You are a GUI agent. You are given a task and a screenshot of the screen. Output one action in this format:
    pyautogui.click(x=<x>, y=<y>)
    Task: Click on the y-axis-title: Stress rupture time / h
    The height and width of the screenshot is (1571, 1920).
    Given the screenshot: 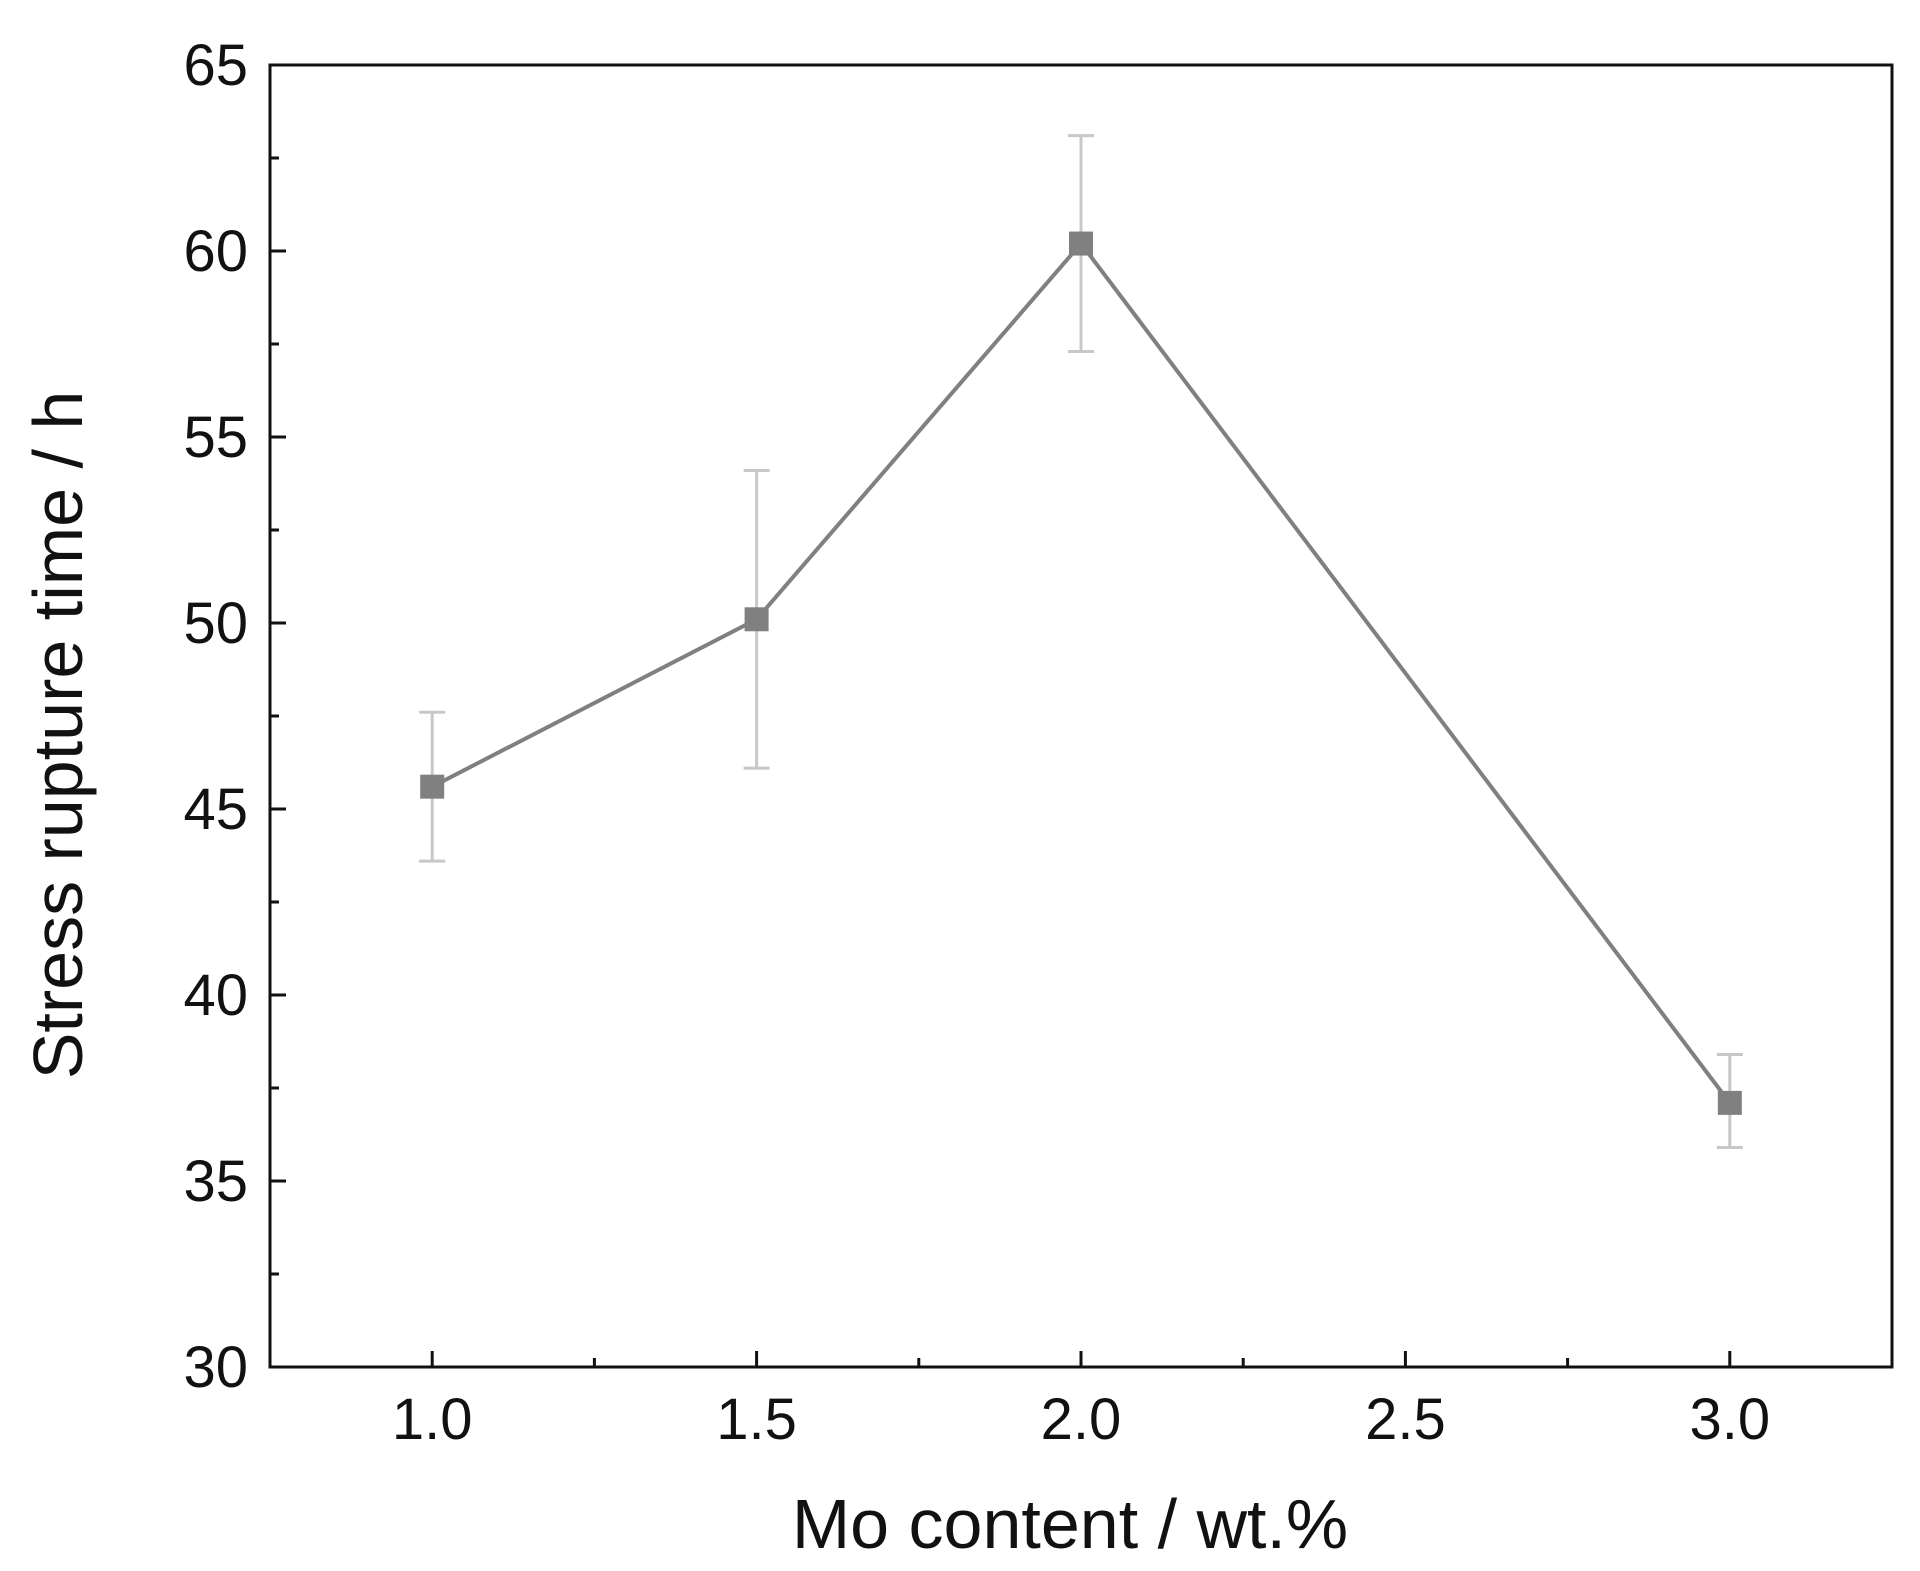 What is the action you would take?
    pyautogui.click(x=58, y=735)
    